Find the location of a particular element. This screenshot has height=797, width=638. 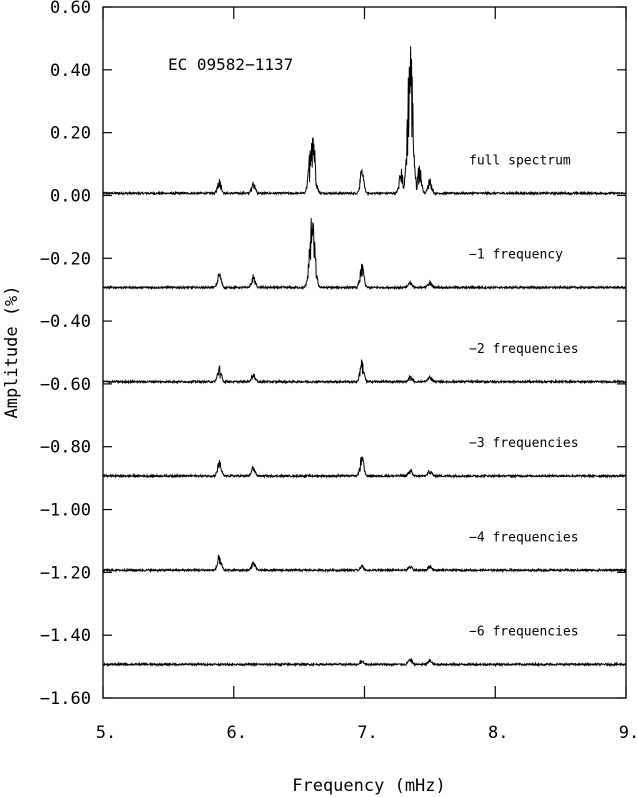

chart-title: EC 09582−1137 is located at coordinates (230, 64).